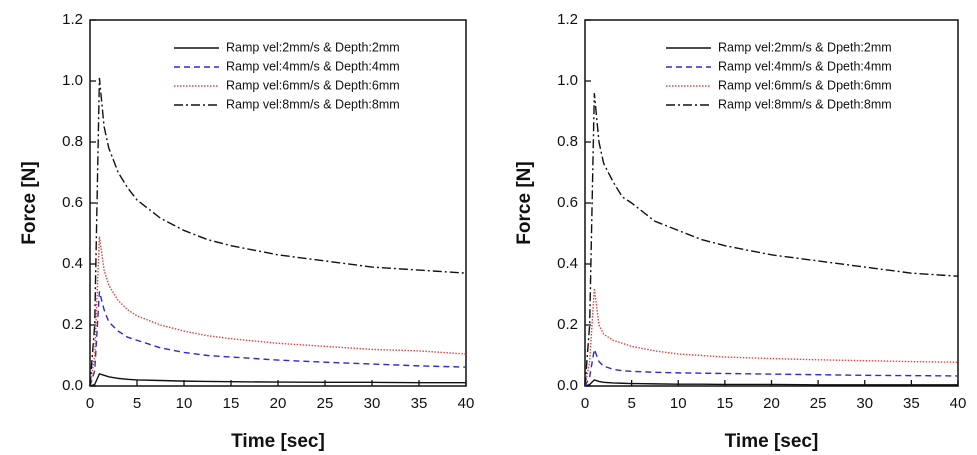  What do you see at coordinates (805, 85) in the screenshot?
I see `legend-label: Ramp vel:6mm/s & Dpeth:6mm` at bounding box center [805, 85].